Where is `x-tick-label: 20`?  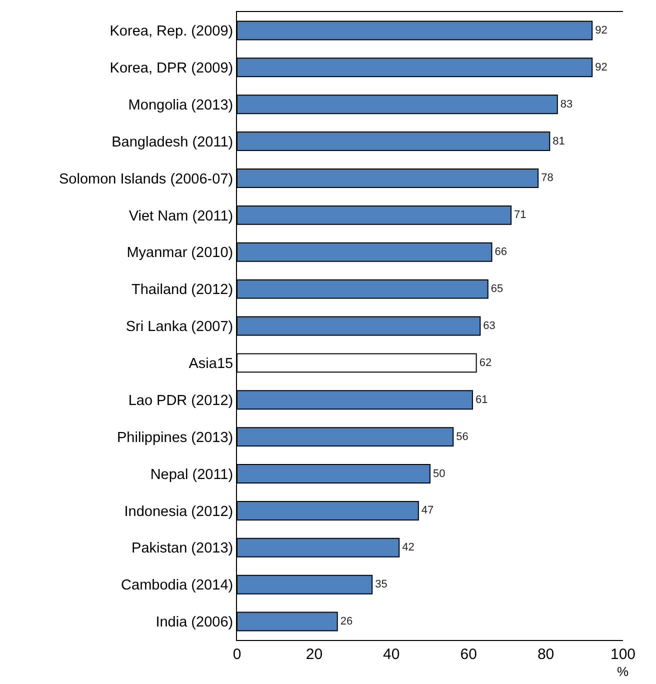 x-tick-label: 20 is located at coordinates (314, 654).